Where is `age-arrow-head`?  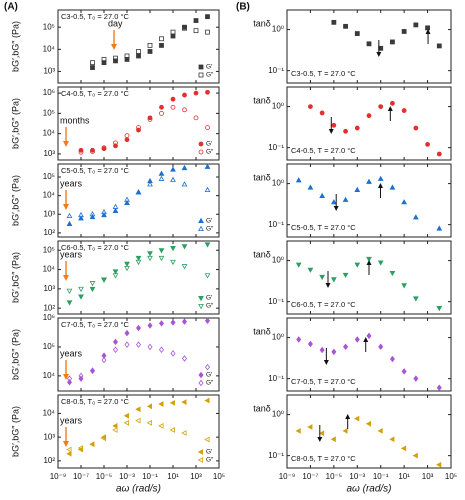
age-arrow-head is located at coordinates (66, 278).